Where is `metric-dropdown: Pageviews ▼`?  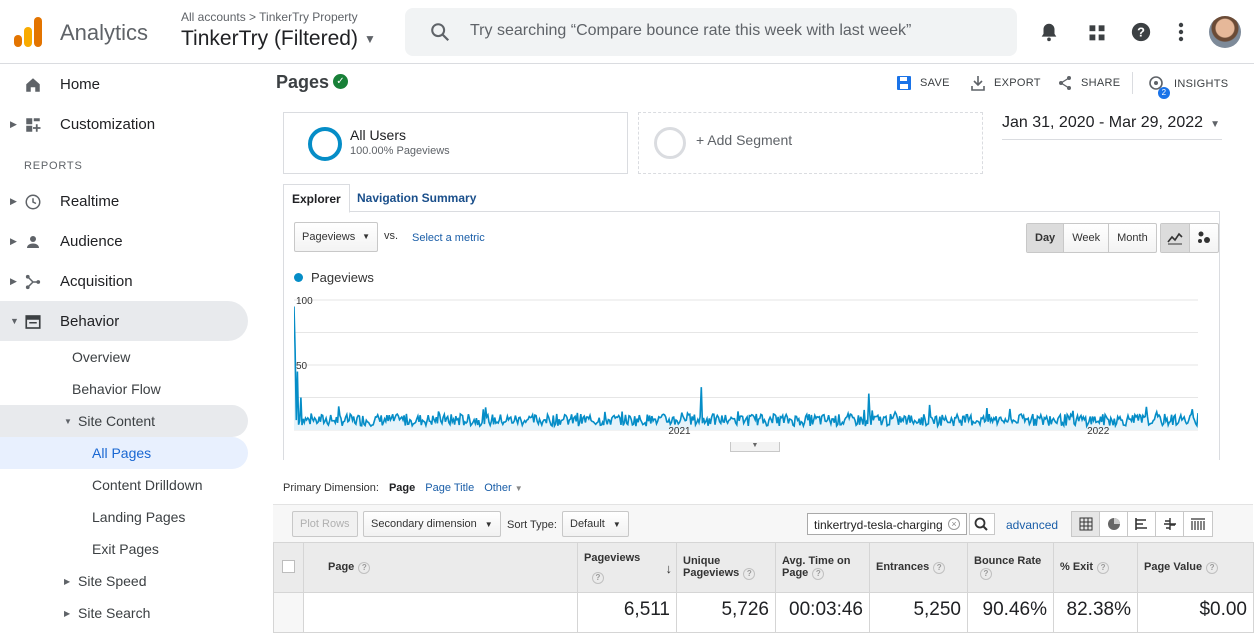 metric-dropdown: Pageviews ▼ is located at coordinates (336, 237).